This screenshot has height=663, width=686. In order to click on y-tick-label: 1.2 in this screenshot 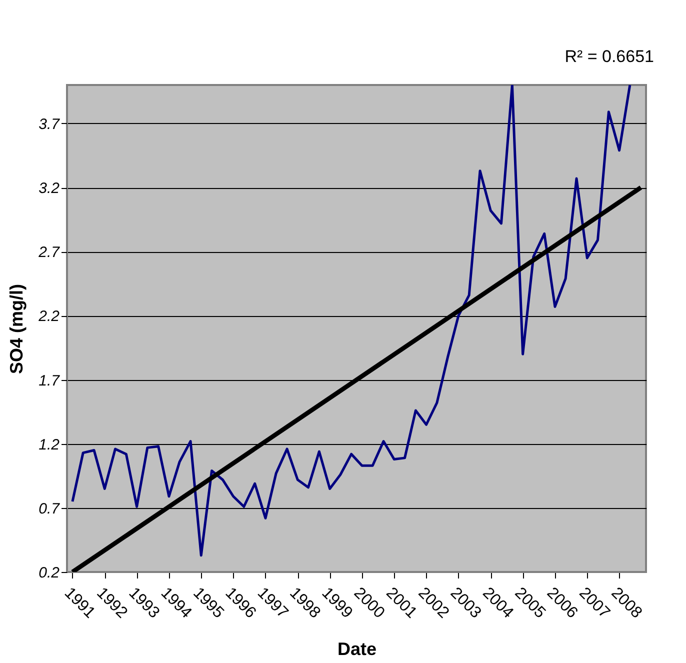, I will do `click(49, 445)`.